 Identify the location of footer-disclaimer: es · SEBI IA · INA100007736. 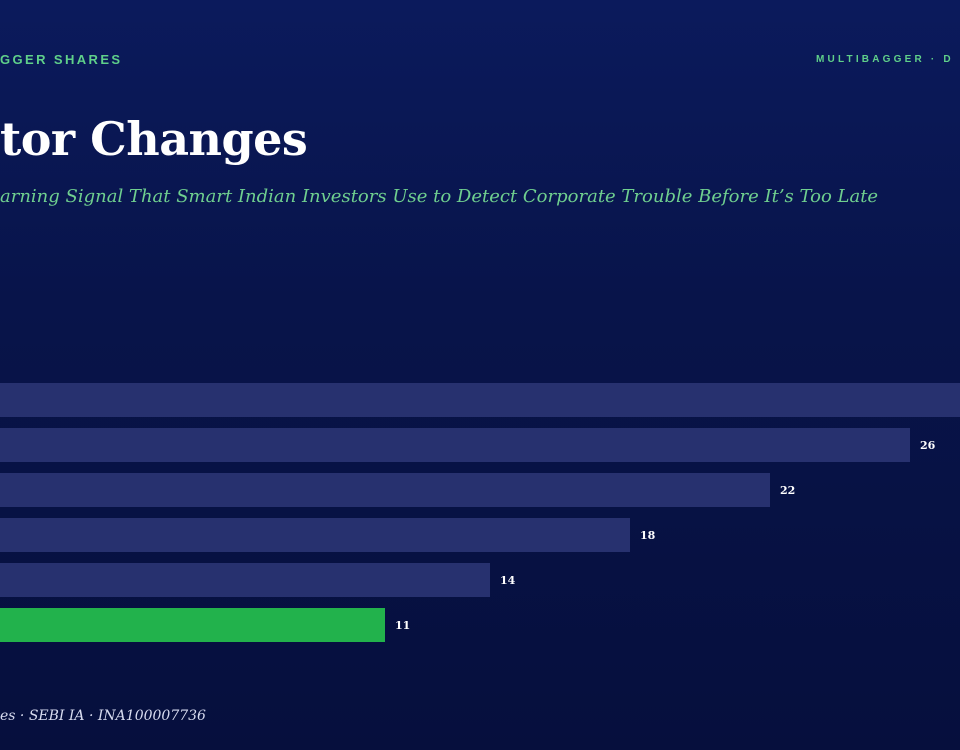
(103, 716).